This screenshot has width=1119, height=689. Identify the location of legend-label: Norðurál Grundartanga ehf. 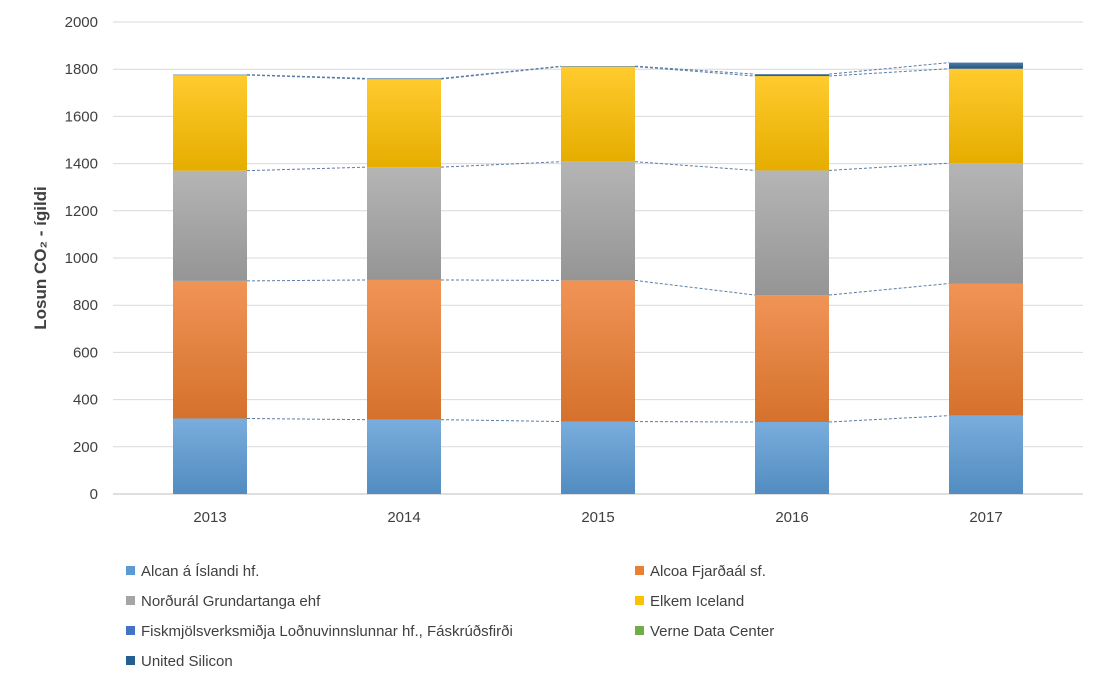
(231, 601).